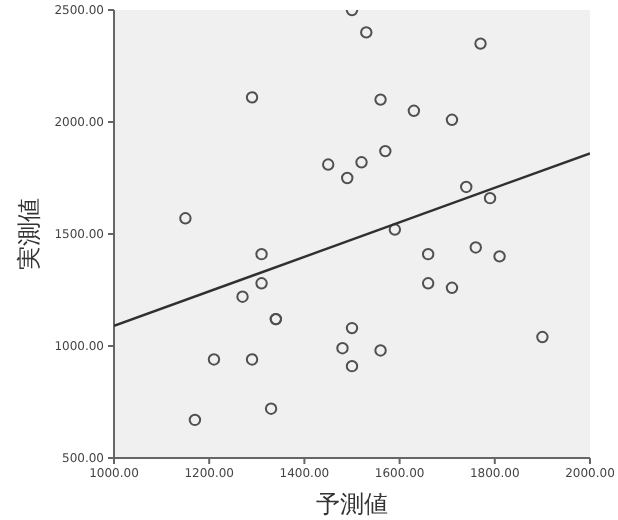 The width and height of the screenshot is (618, 520). What do you see at coordinates (28, 234) in the screenshot?
I see `y-axis-title: 実測値` at bounding box center [28, 234].